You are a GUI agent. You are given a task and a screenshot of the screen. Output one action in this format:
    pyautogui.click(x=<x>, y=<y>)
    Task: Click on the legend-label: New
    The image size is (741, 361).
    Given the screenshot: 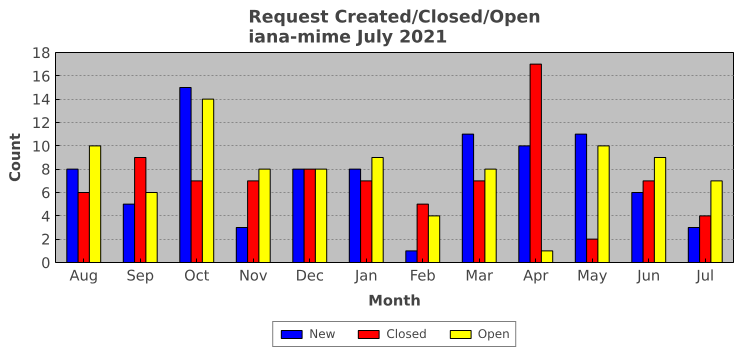 What is the action you would take?
    pyautogui.click(x=322, y=334)
    